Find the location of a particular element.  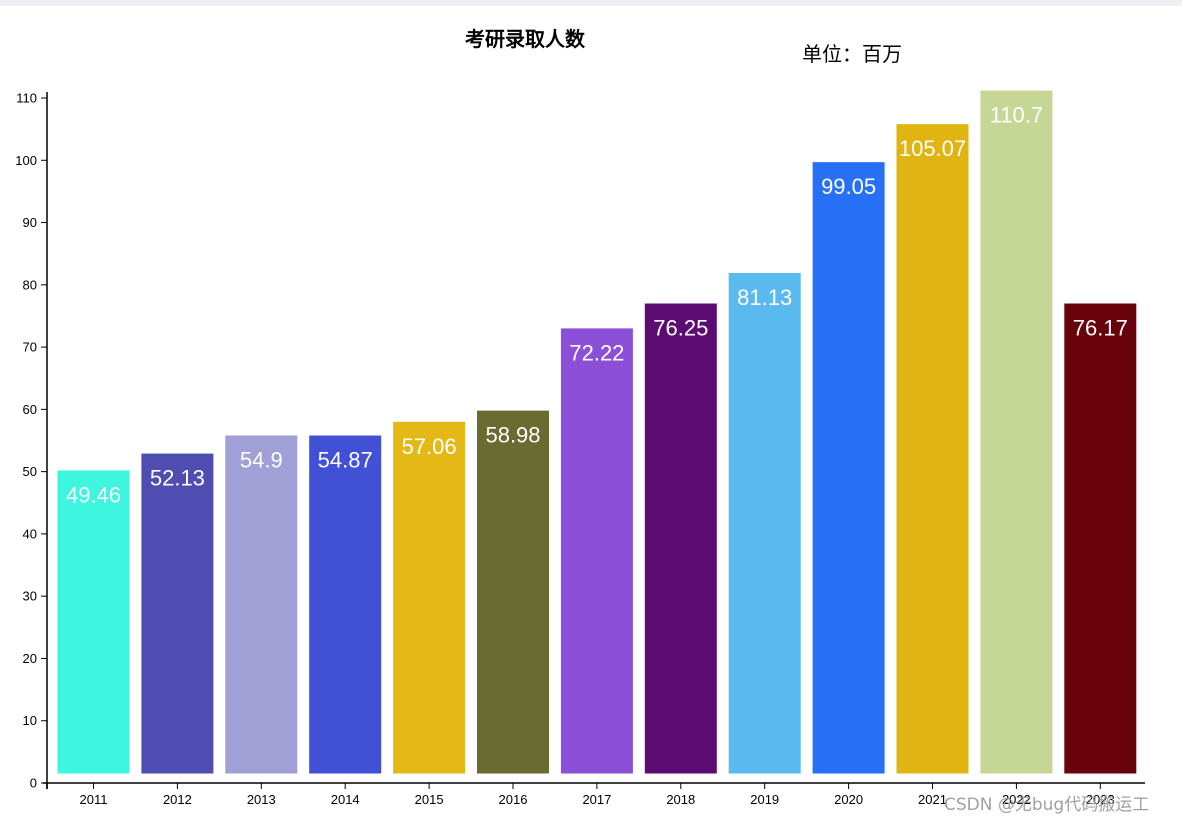

y-tick-label: 100 is located at coordinates (26, 160).